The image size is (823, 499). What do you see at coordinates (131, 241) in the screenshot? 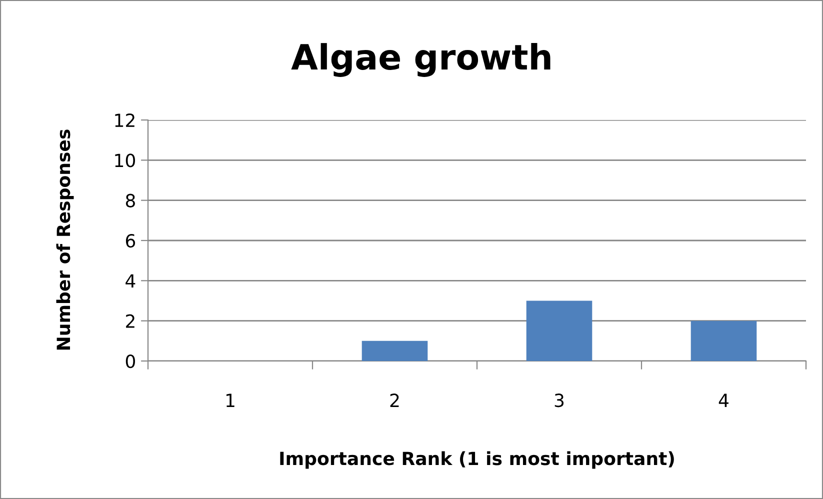
I see `y-tick-label: 6` at bounding box center [131, 241].